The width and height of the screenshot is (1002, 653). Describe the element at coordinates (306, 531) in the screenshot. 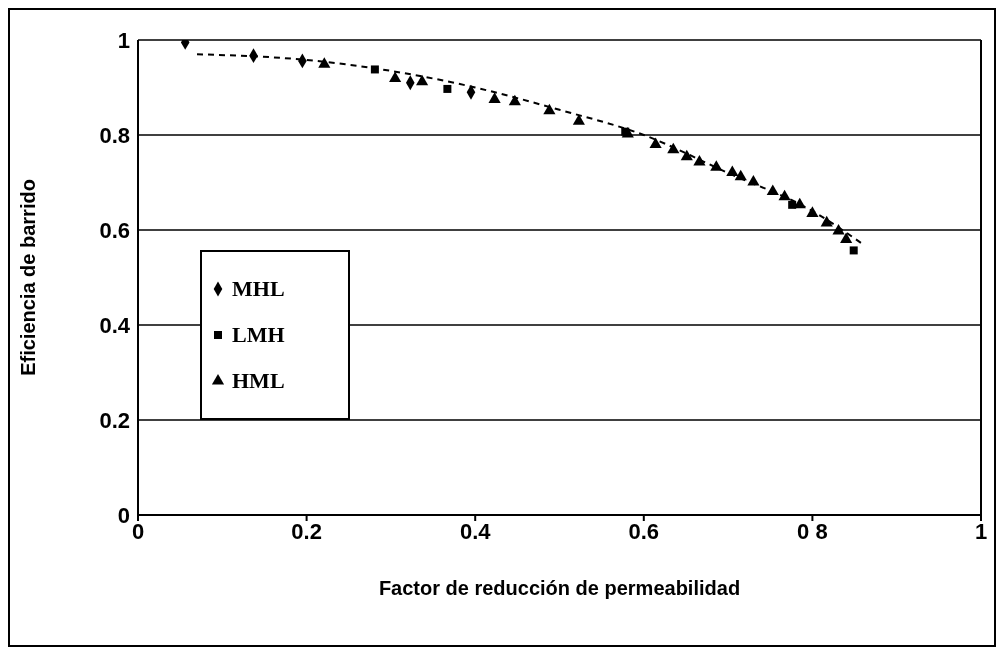

I see `x-tick-label: 0.2` at that location.